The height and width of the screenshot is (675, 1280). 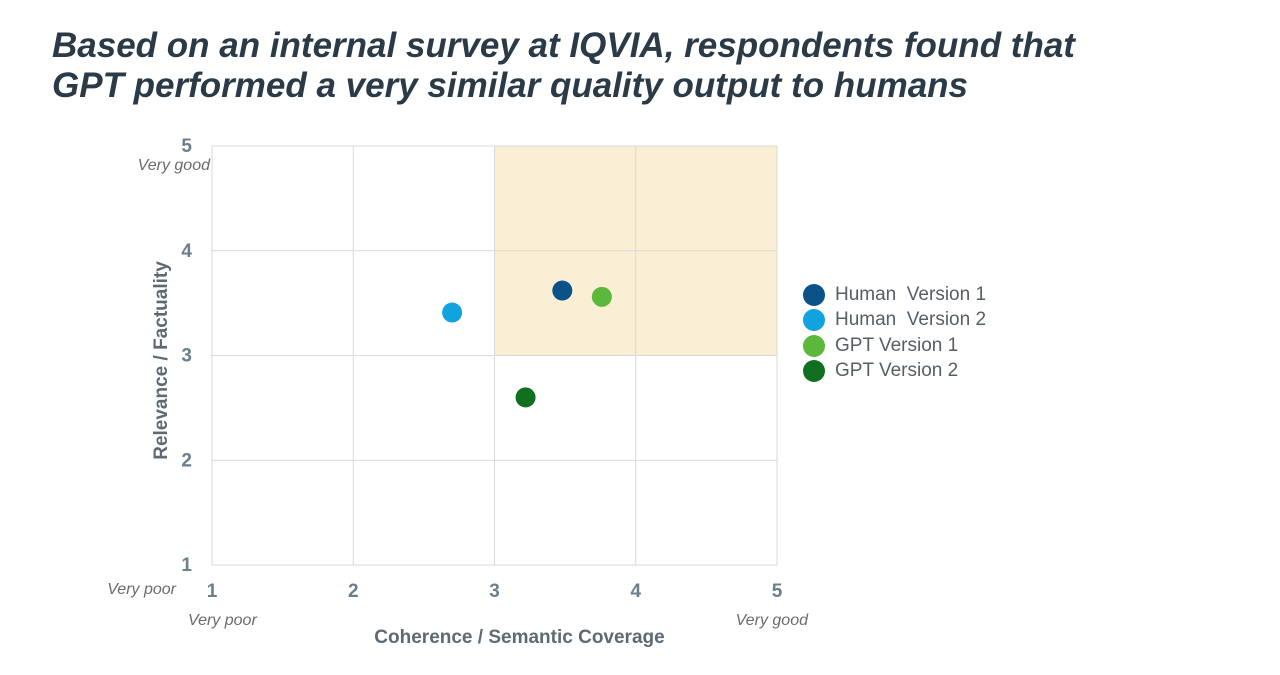 What do you see at coordinates (212, 591) in the screenshot?
I see `x-tick-label: 1` at bounding box center [212, 591].